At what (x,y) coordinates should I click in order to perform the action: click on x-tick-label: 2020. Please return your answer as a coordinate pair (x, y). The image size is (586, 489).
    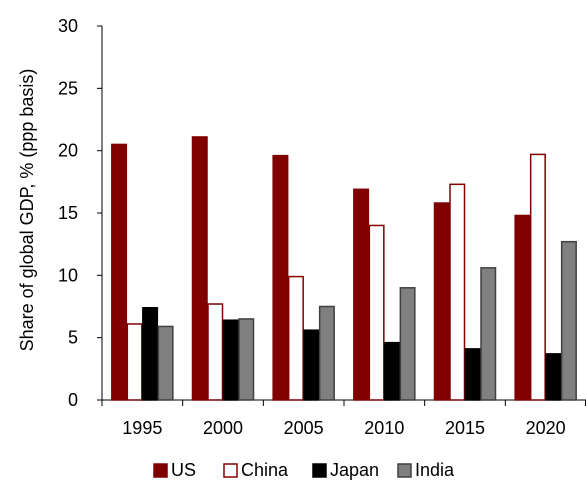
    Looking at the image, I should click on (546, 428).